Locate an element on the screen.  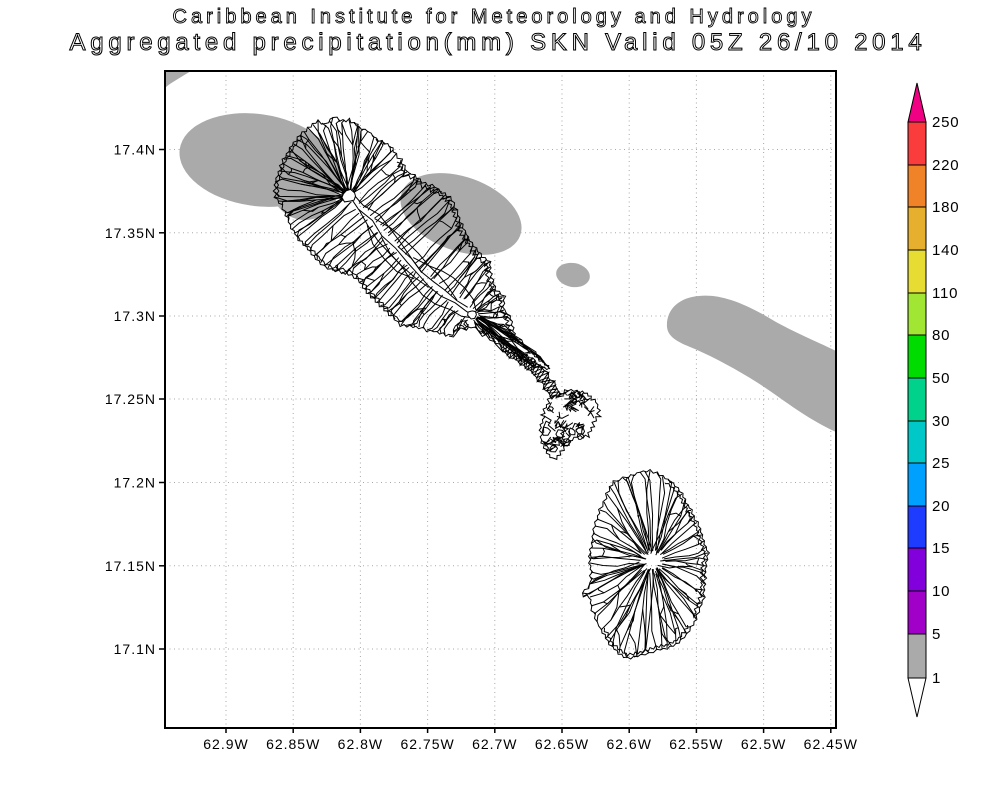
svg-text: 250 is located at coordinates (945, 122).